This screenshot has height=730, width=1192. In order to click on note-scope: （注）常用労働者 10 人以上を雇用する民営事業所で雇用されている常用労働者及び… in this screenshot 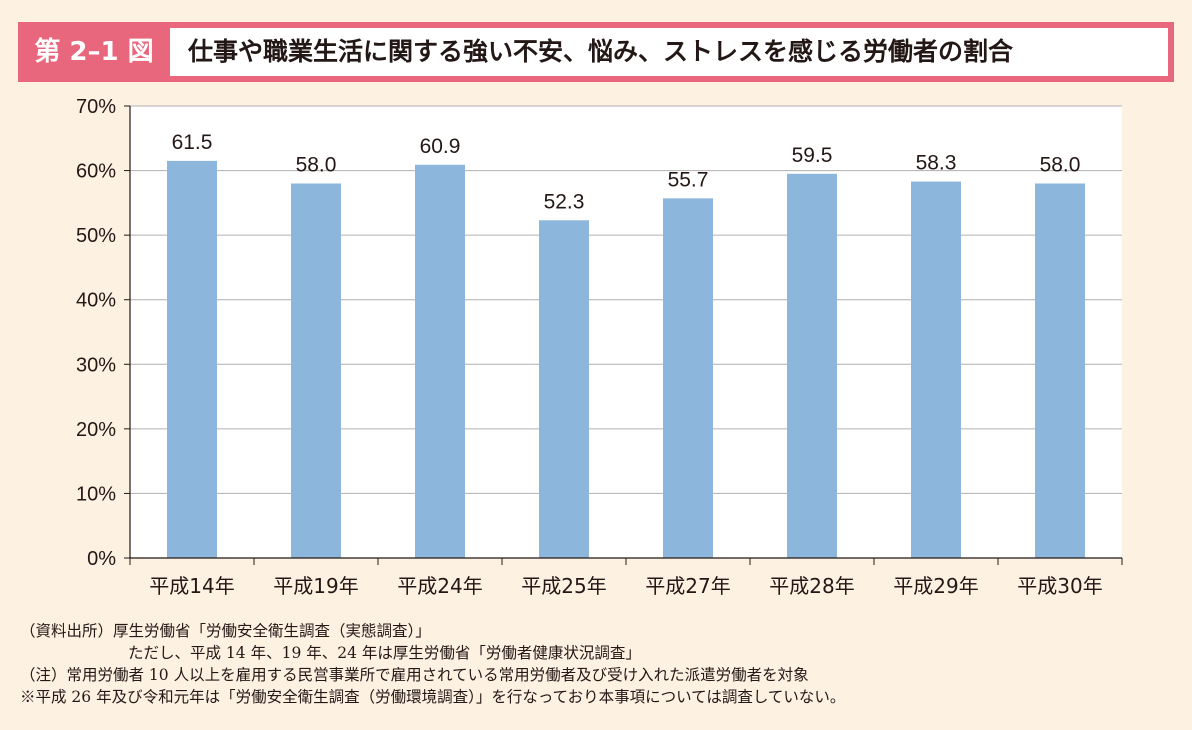, I will do `click(414, 675)`.